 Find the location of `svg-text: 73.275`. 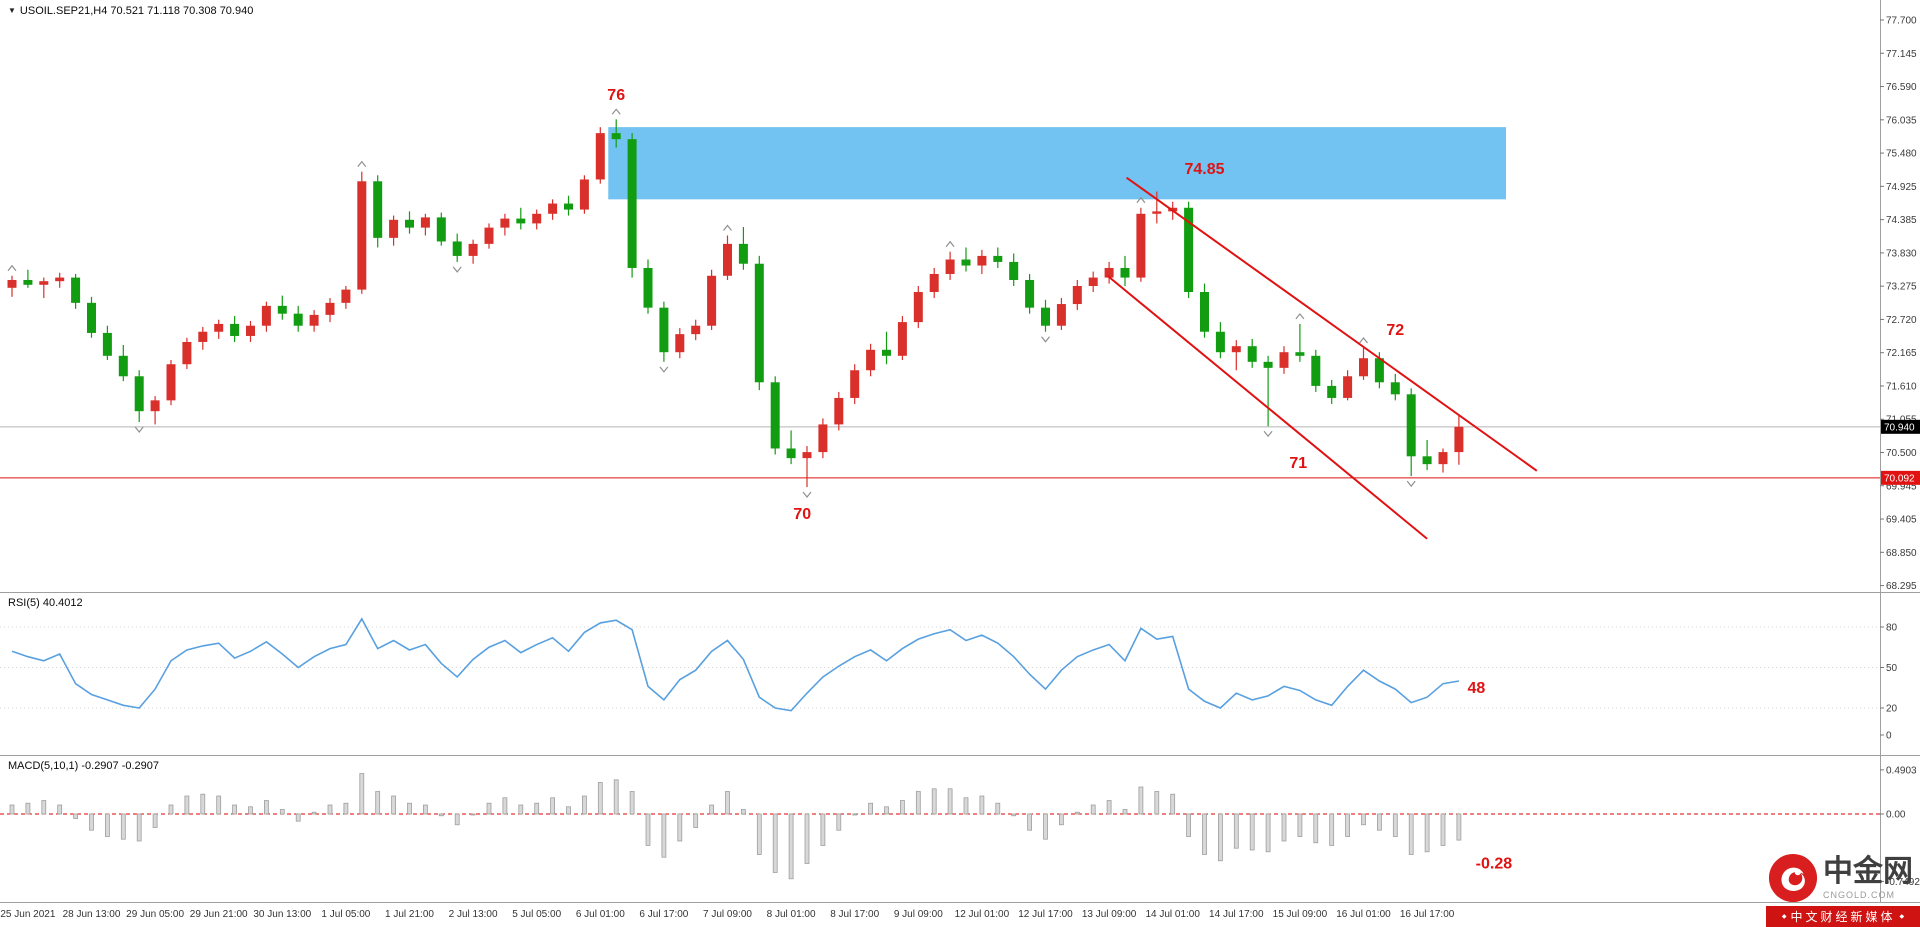

svg-text: 73.275 is located at coordinates (1901, 287).